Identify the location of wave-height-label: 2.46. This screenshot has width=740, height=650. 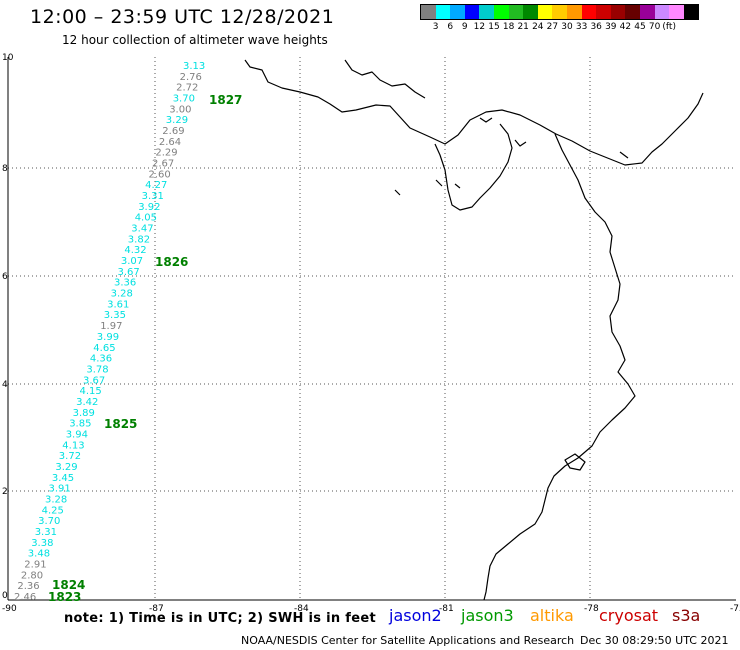
(25, 597).